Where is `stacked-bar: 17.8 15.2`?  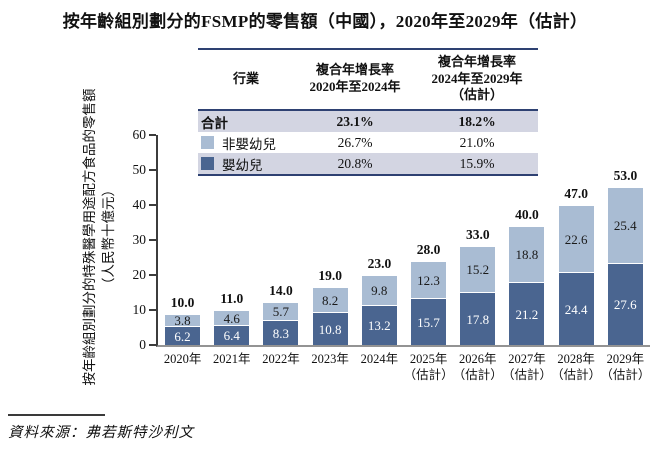 stacked-bar: 17.8 15.2 is located at coordinates (478, 296).